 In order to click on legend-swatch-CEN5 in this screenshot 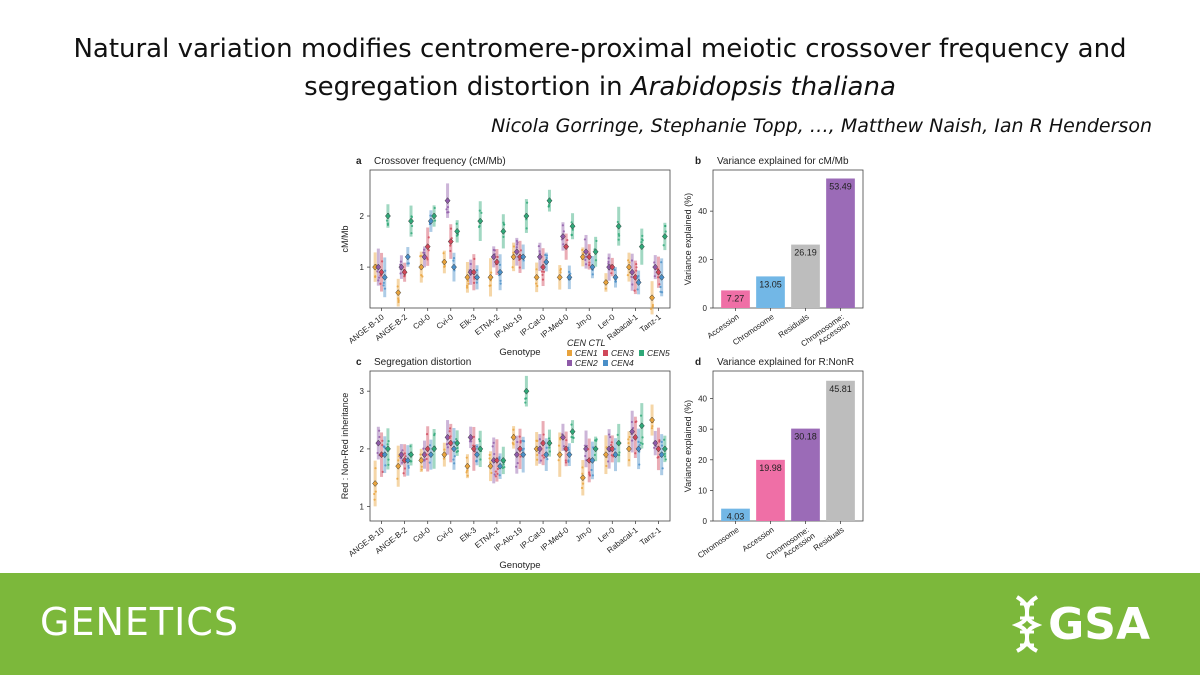, I will do `click(641, 353)`.